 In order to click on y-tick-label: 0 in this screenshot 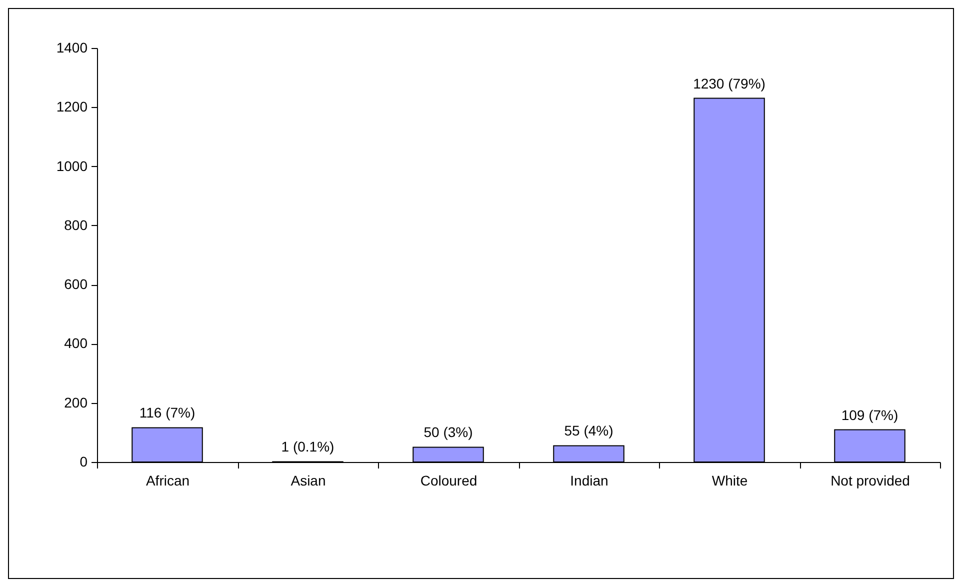, I will do `click(84, 462)`.